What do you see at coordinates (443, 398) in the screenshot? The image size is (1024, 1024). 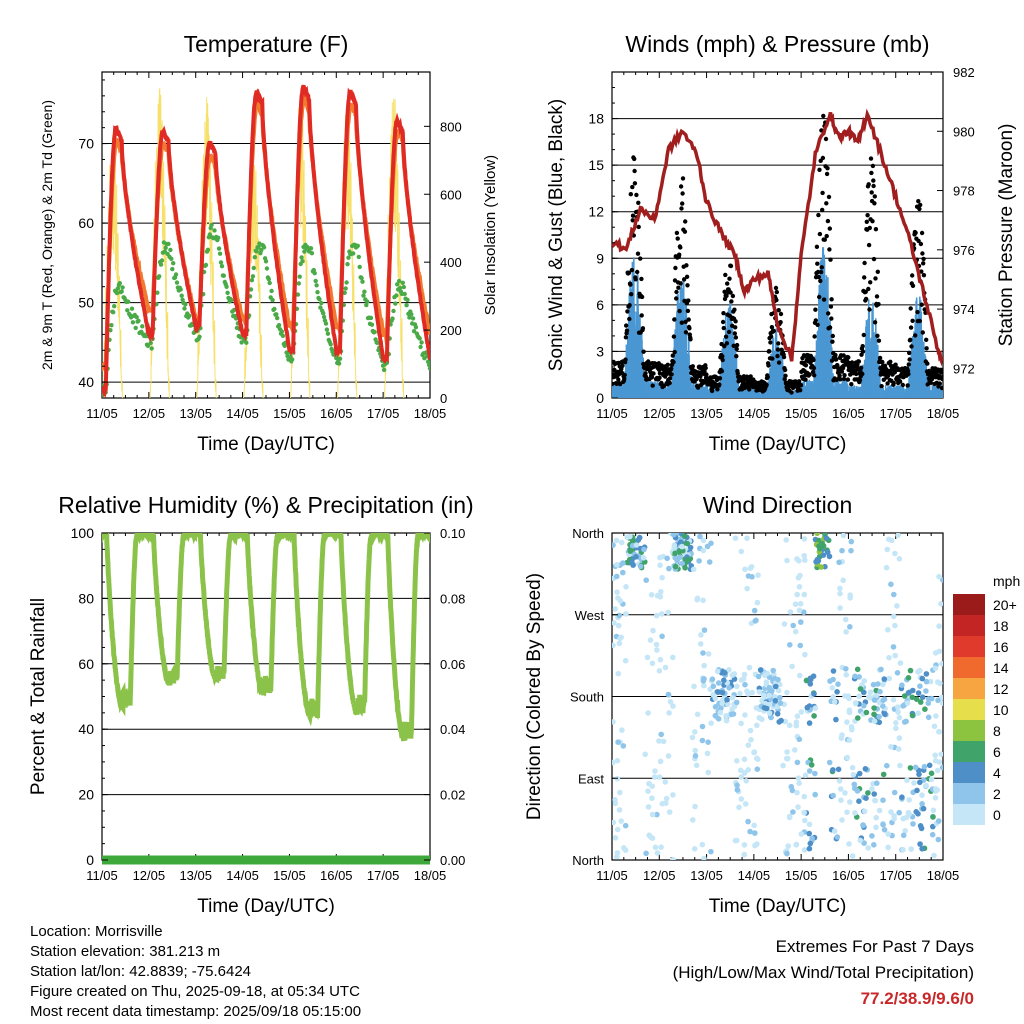 I see `y2-tick-label: 0` at bounding box center [443, 398].